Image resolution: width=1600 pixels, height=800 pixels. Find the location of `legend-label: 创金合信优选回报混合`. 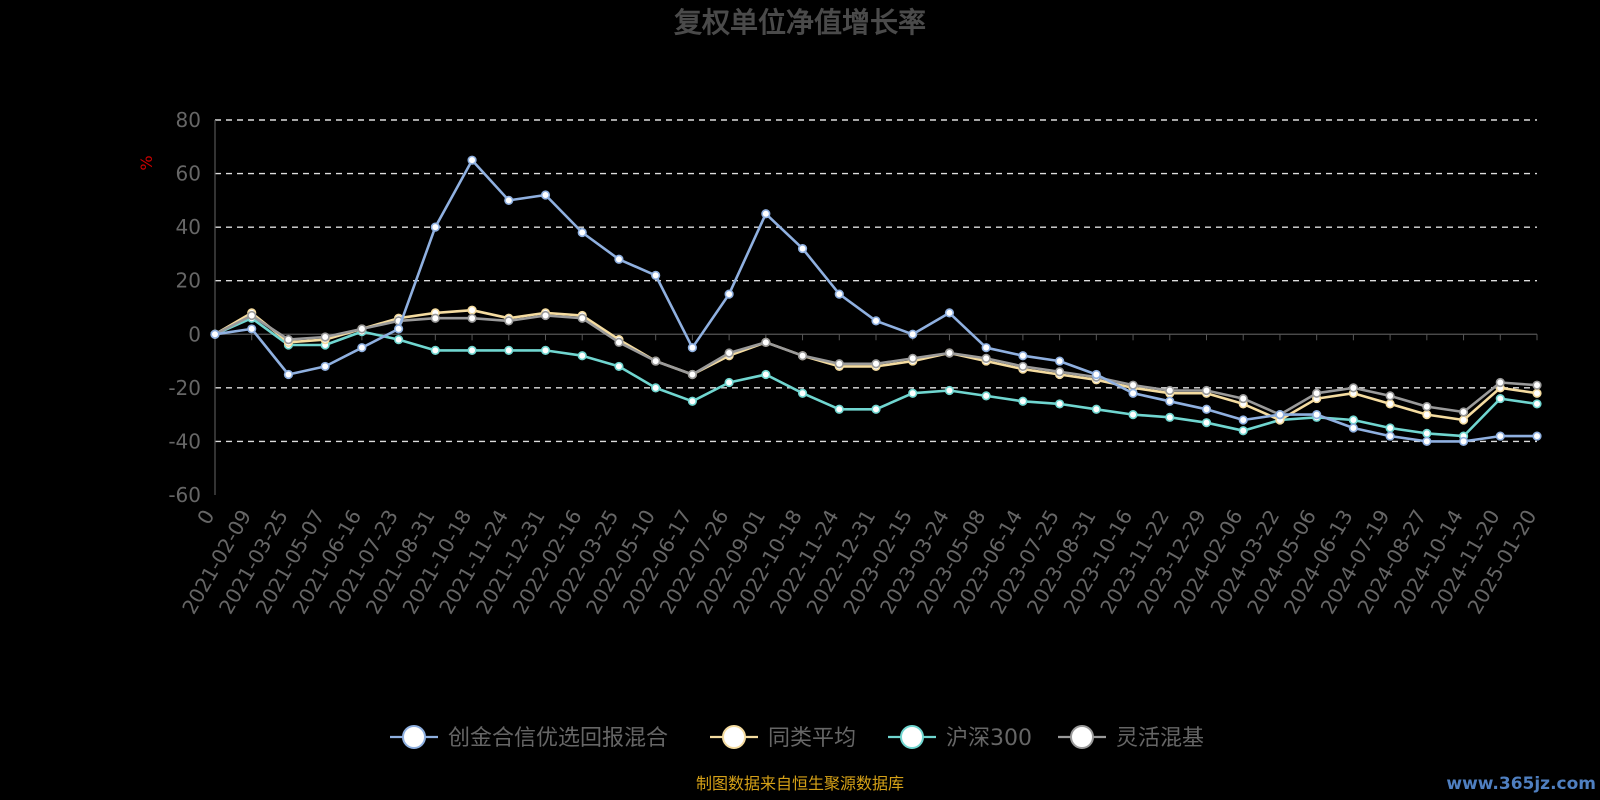

legend-label: 创金合信优选回报混合 is located at coordinates (558, 738).